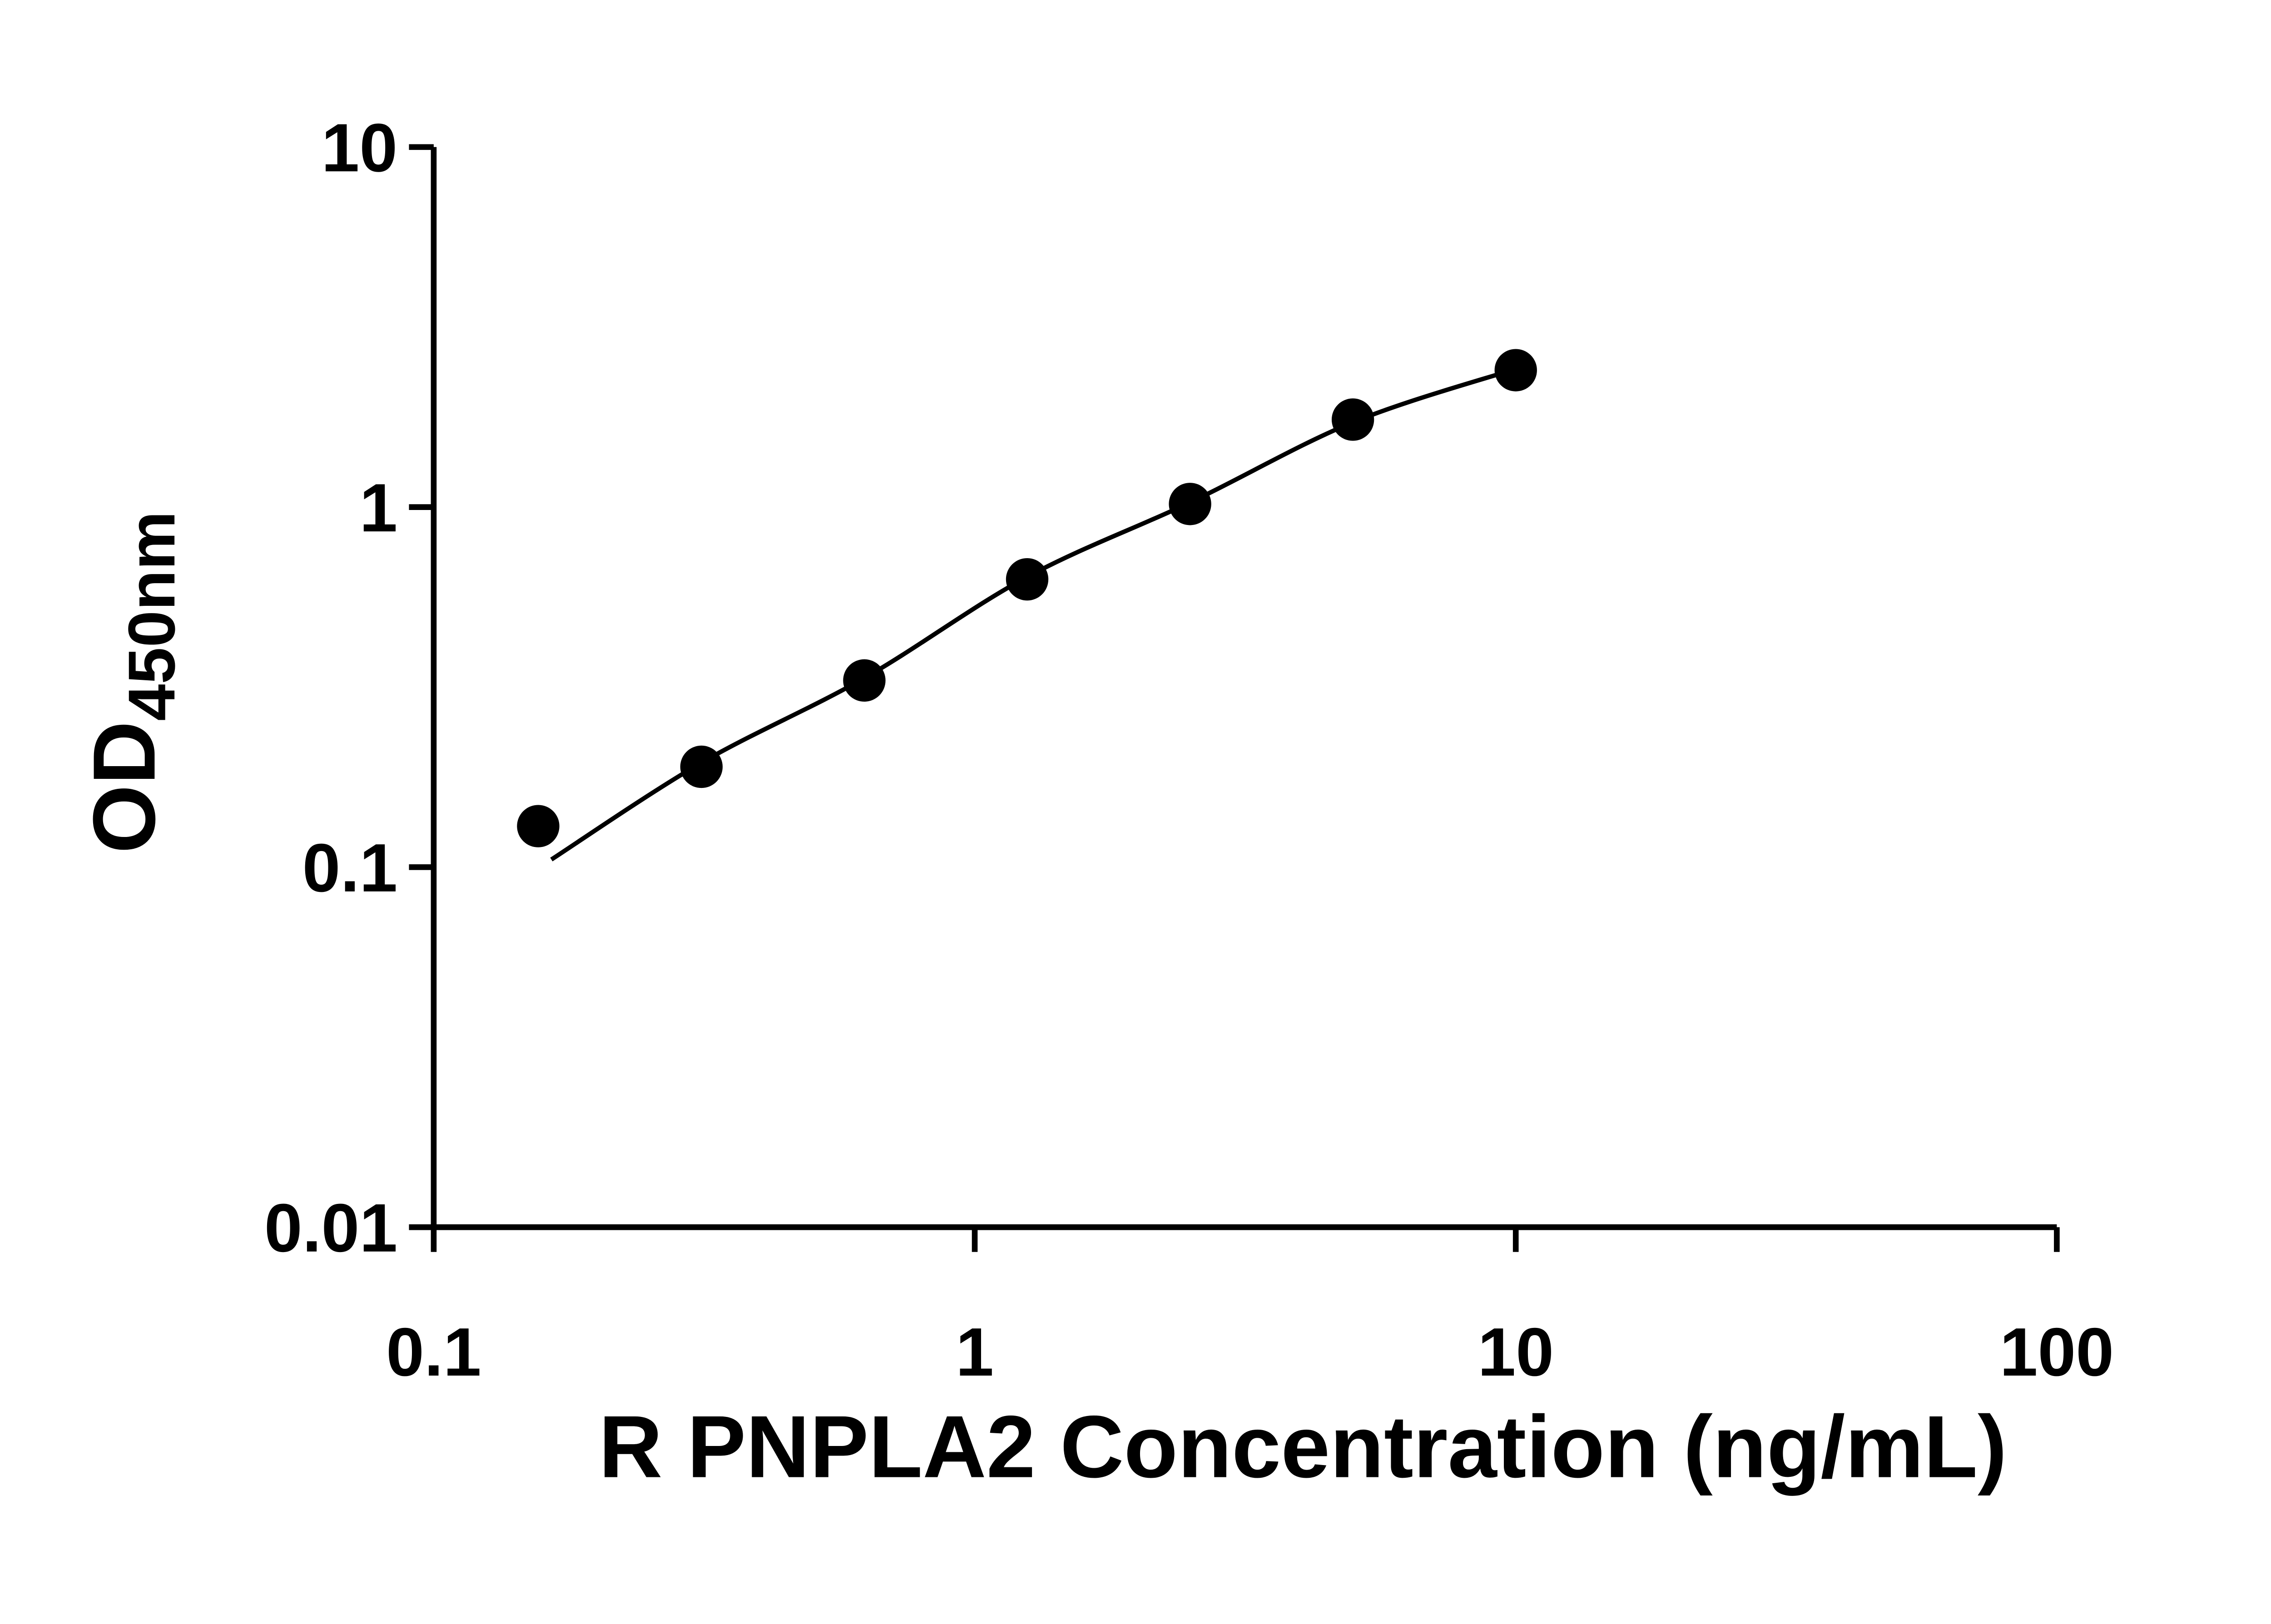 The width and height of the screenshot is (2271, 1624). Describe the element at coordinates (378, 508) in the screenshot. I see `y-tick-label: 1` at that location.